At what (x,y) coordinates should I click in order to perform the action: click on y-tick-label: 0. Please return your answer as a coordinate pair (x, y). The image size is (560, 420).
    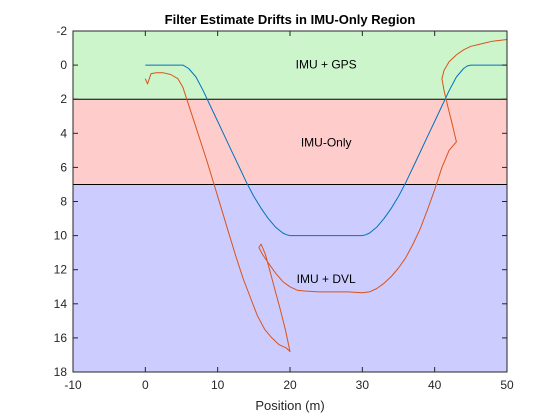
    Looking at the image, I should click on (63, 65).